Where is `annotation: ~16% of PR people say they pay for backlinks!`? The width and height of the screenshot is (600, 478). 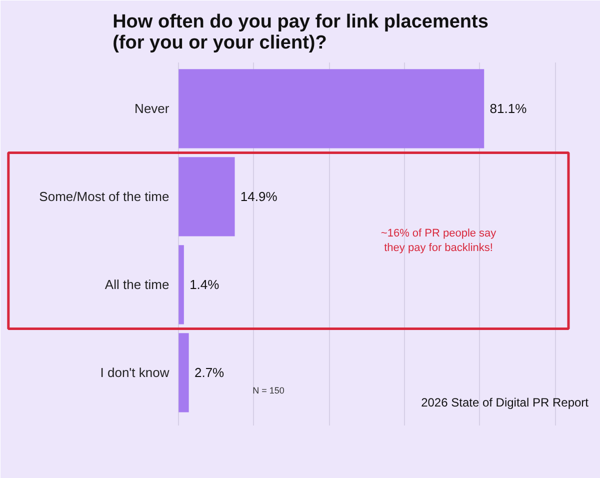 annotation: ~16% of PR people say they pay for backlinks! is located at coordinates (438, 241).